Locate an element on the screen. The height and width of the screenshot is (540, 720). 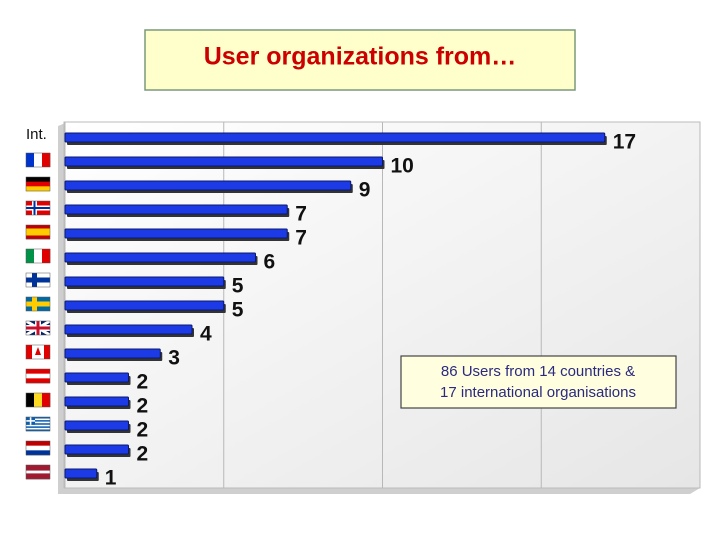
annotation: 86 Users from 14 countries & is located at coordinates (538, 371).